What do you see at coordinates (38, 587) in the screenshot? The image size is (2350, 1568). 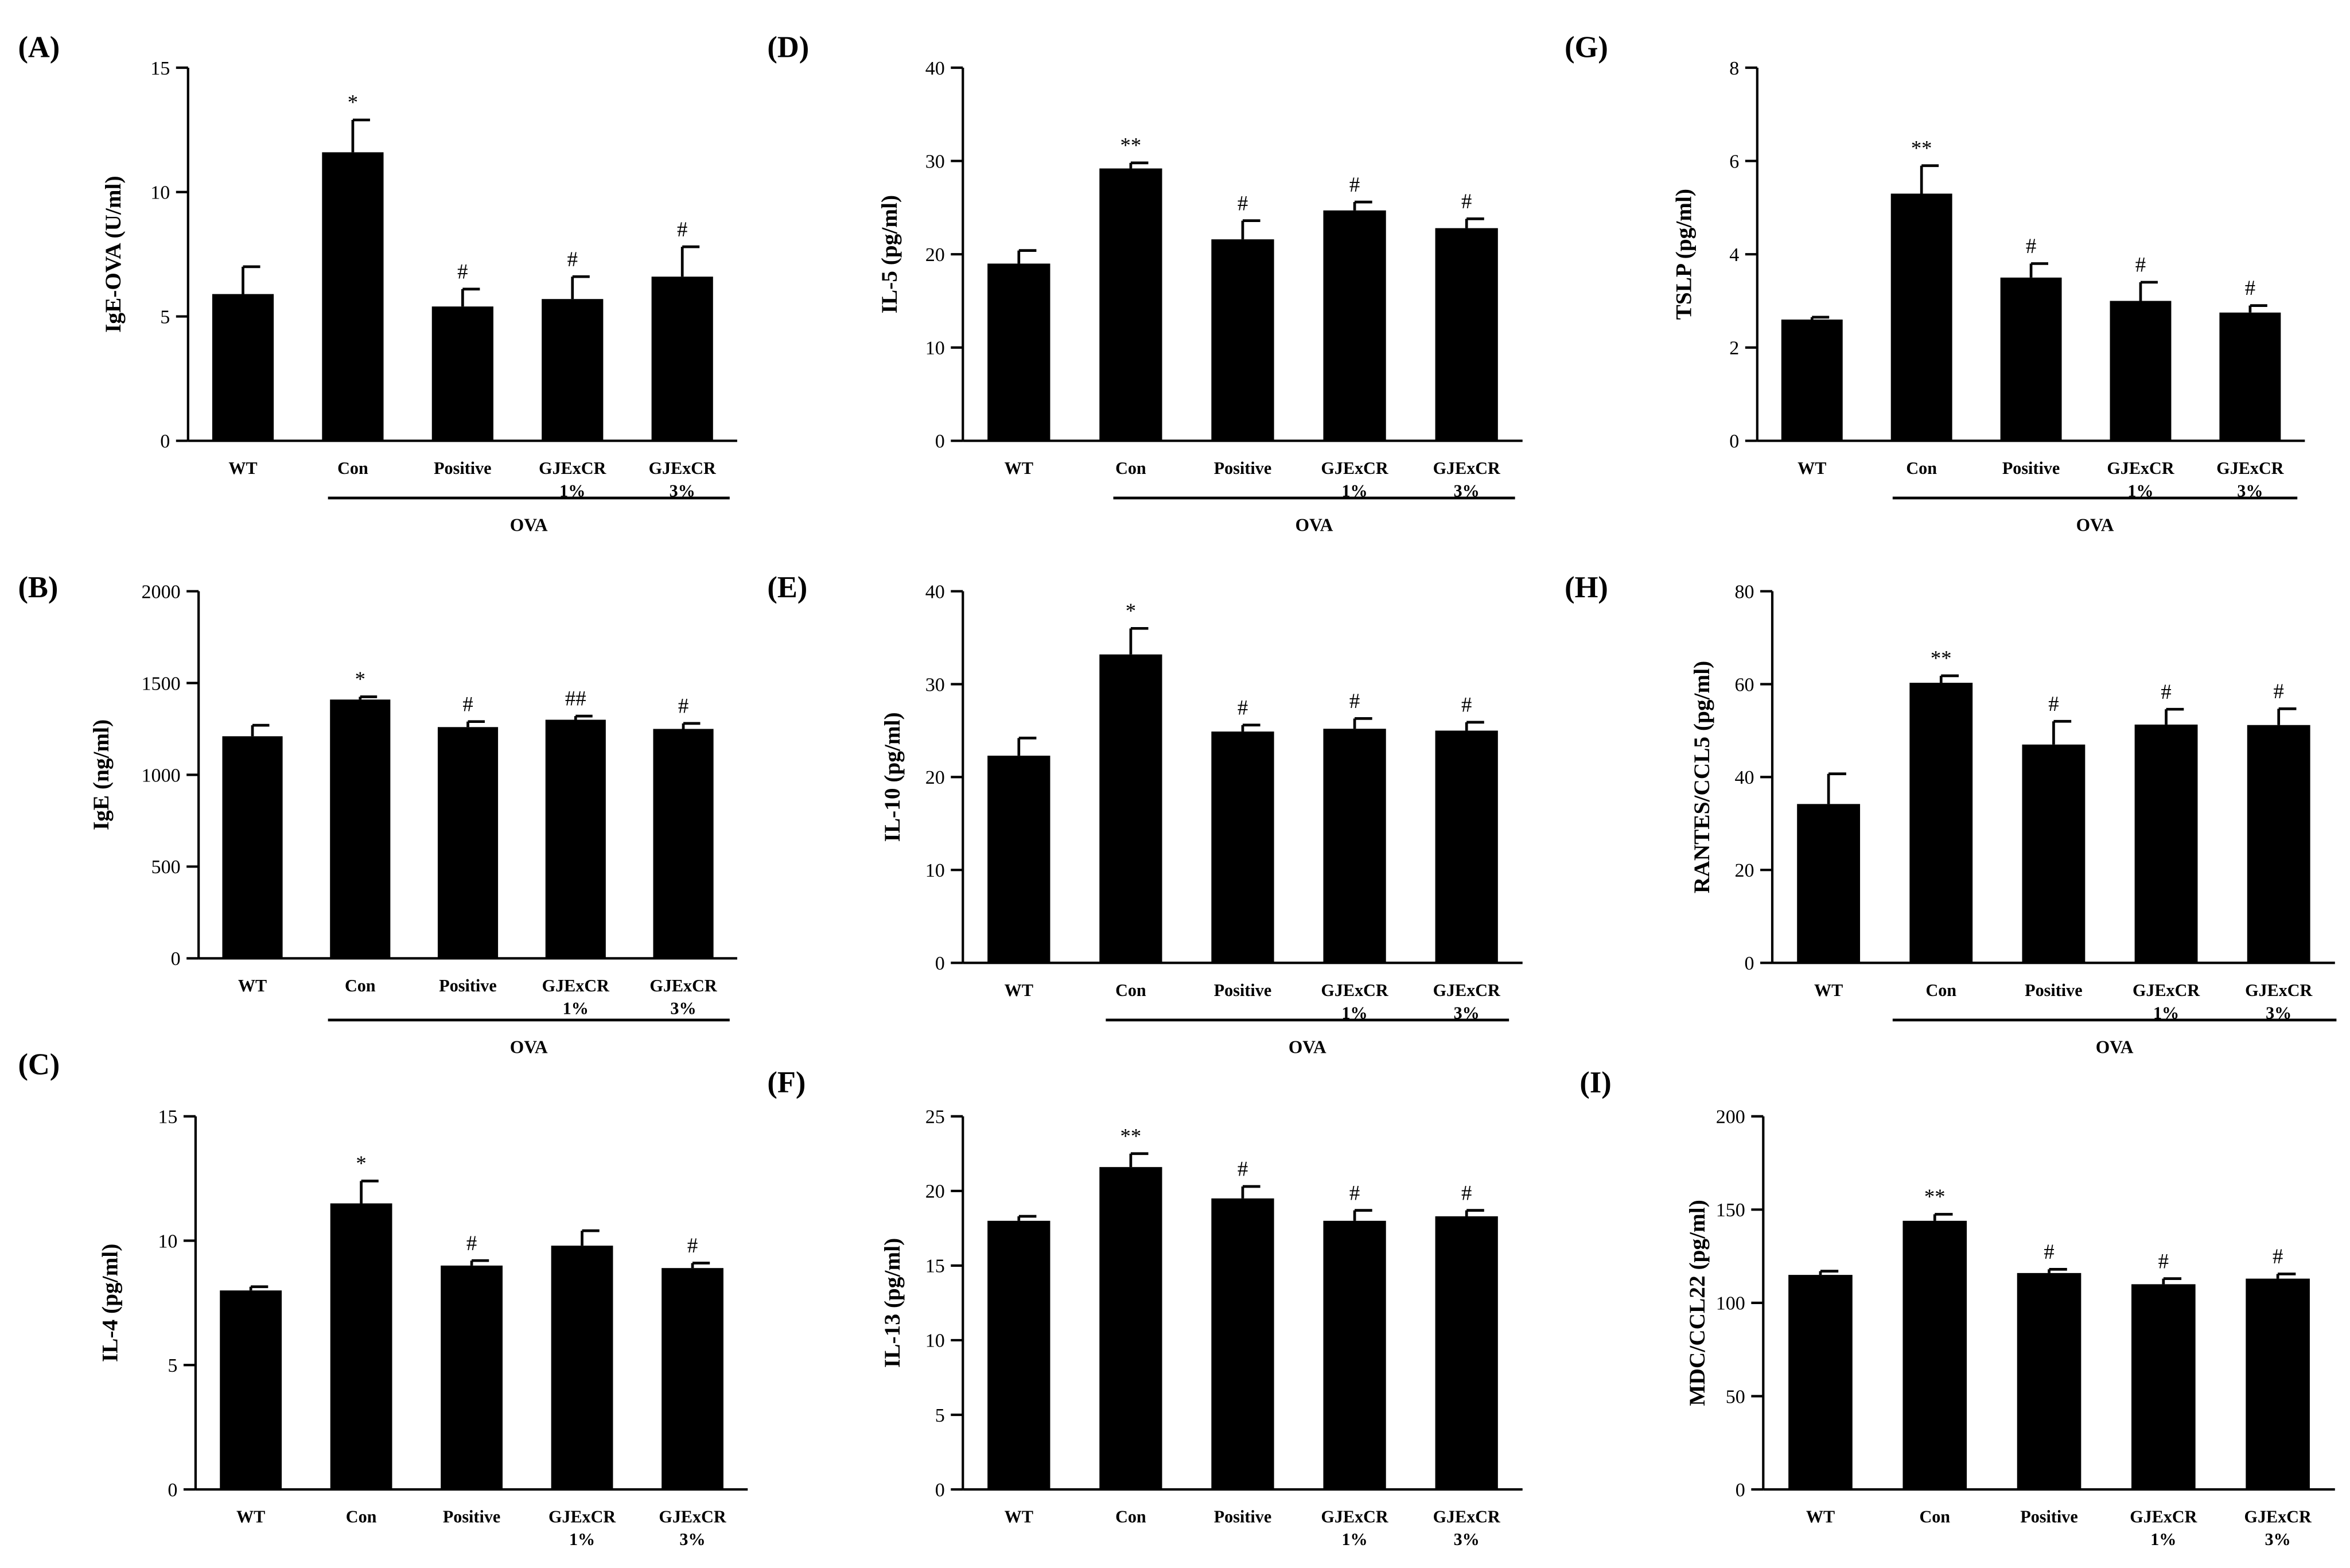 I see `panel-label: (B)` at bounding box center [38, 587].